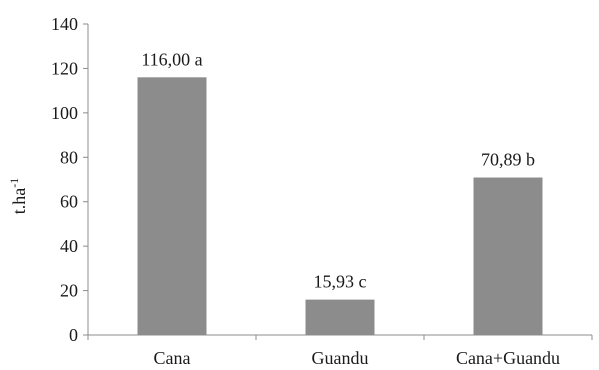 Image resolution: width=599 pixels, height=370 pixels. What do you see at coordinates (69, 291) in the screenshot?
I see `y-tick-label: 20` at bounding box center [69, 291].